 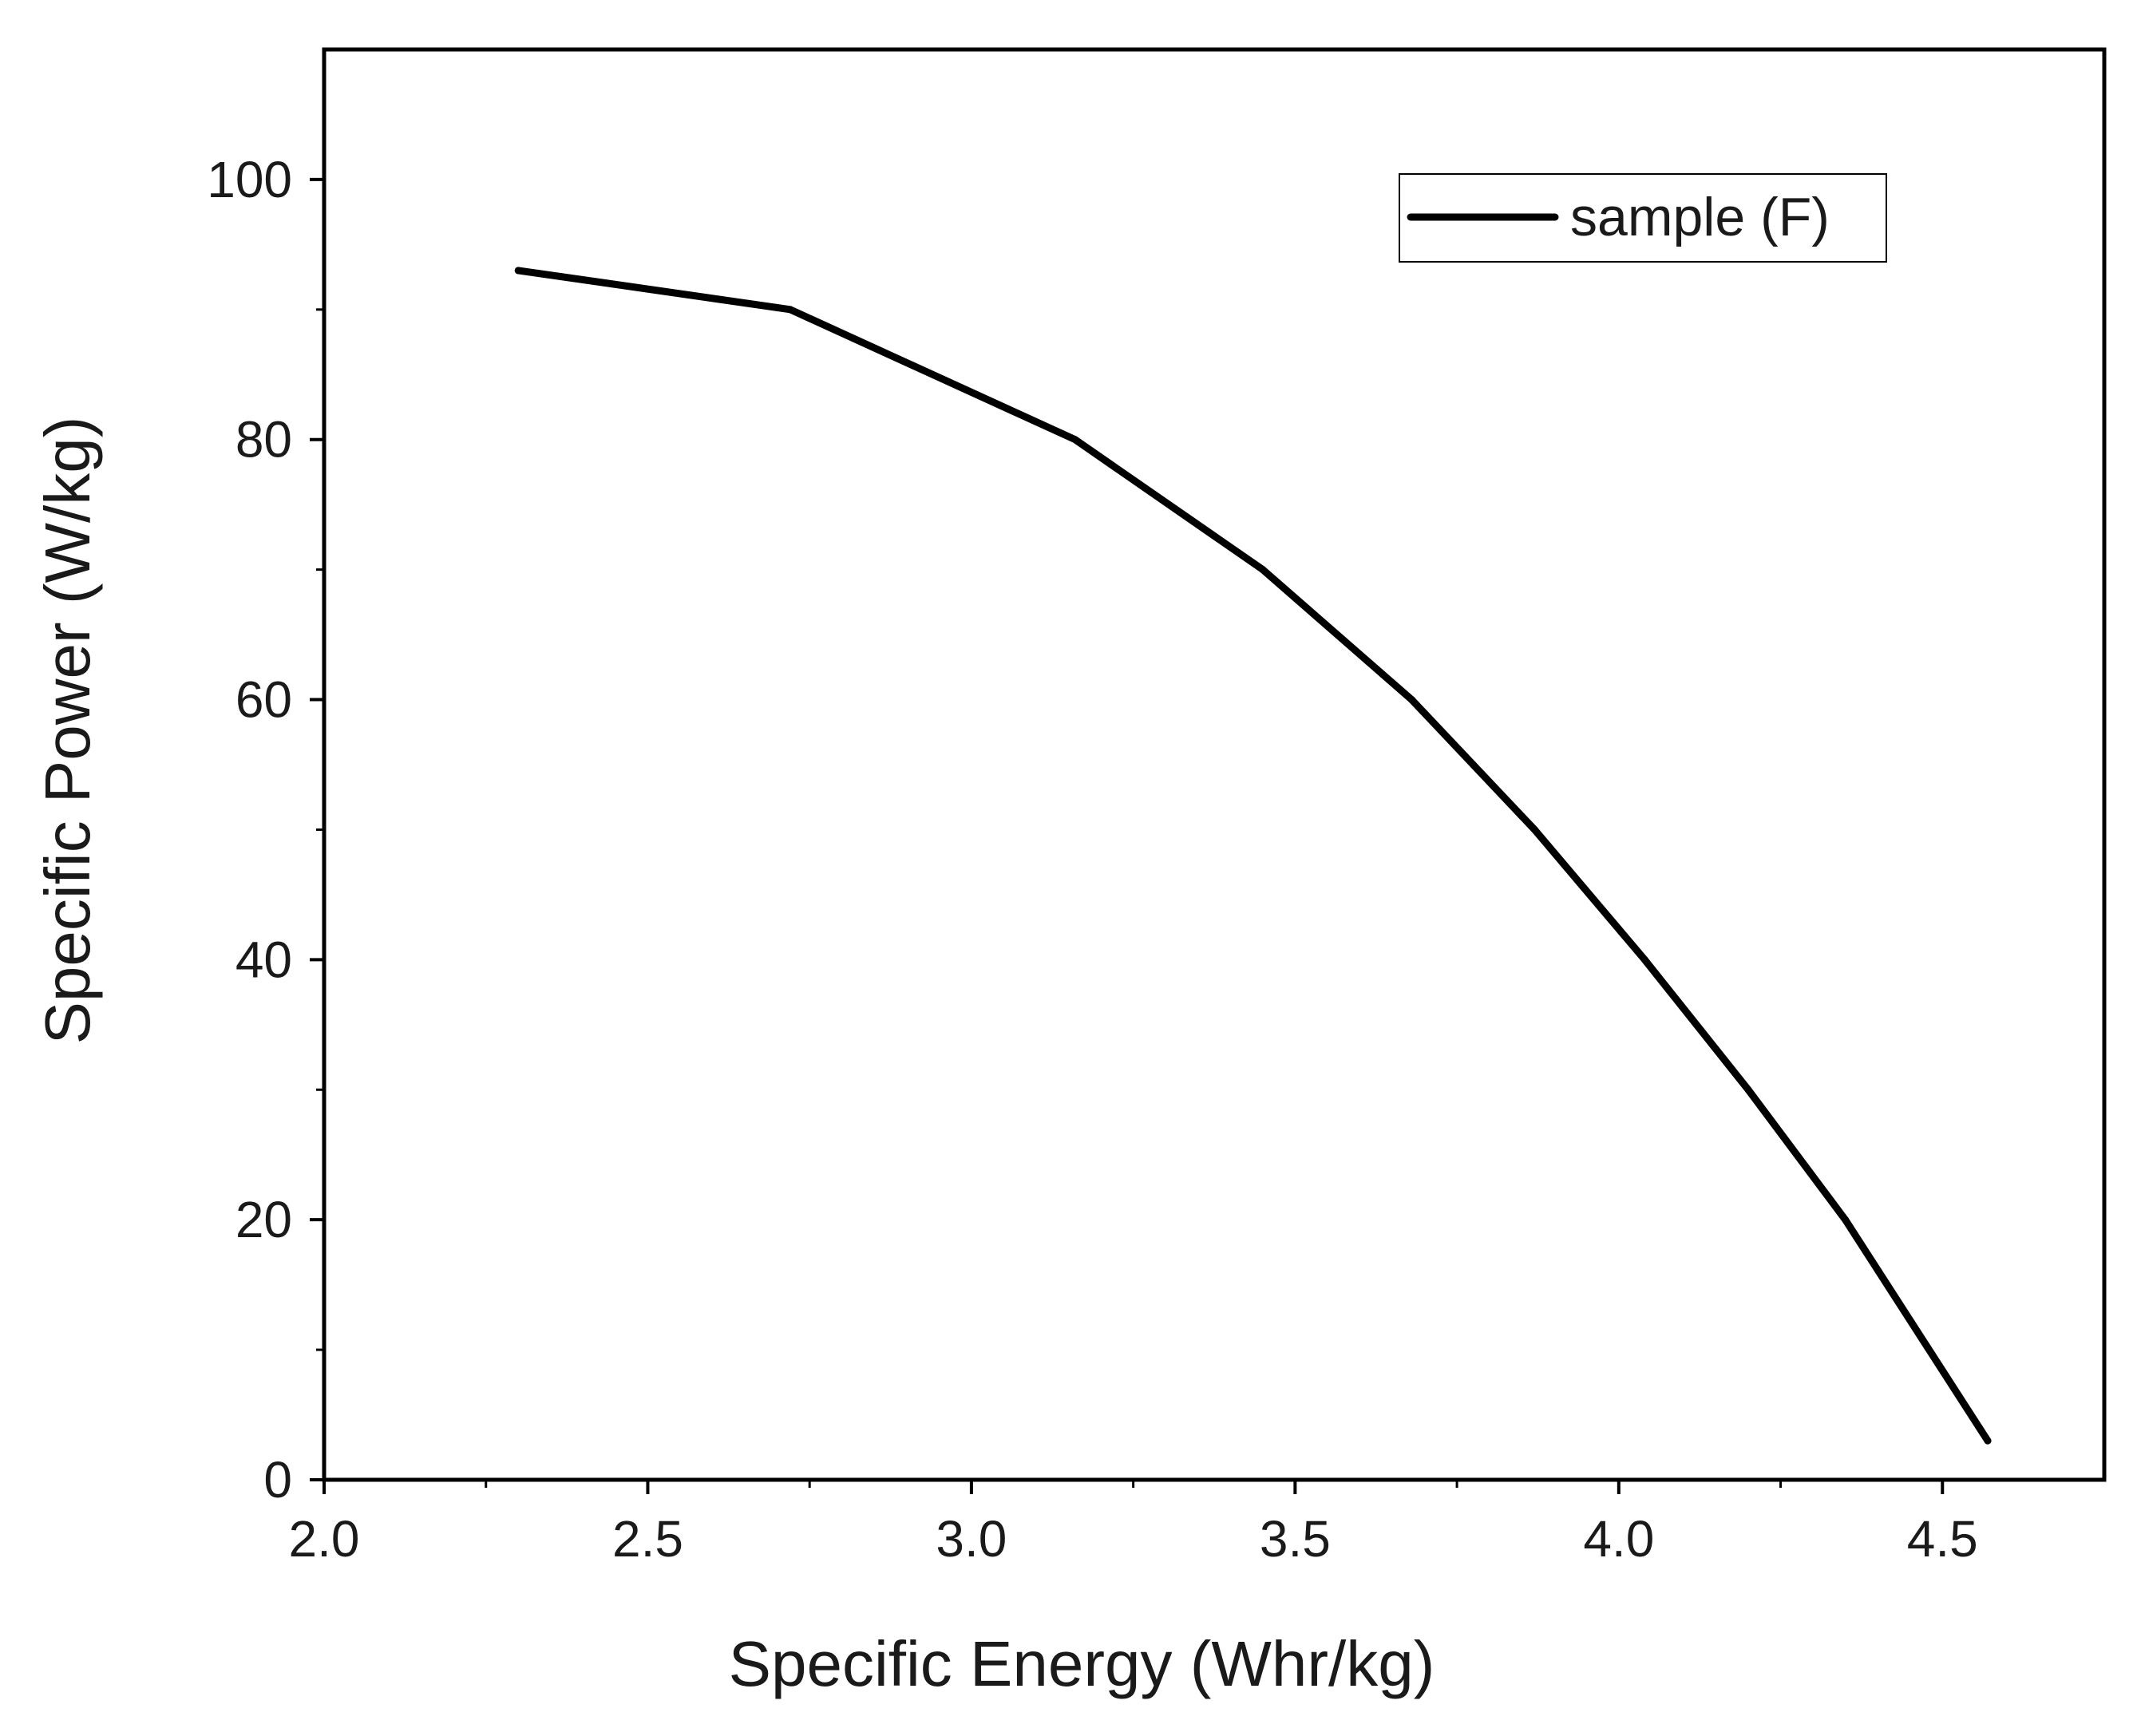 What do you see at coordinates (971, 1539) in the screenshot?
I see `x-tick-label: 3.0` at bounding box center [971, 1539].